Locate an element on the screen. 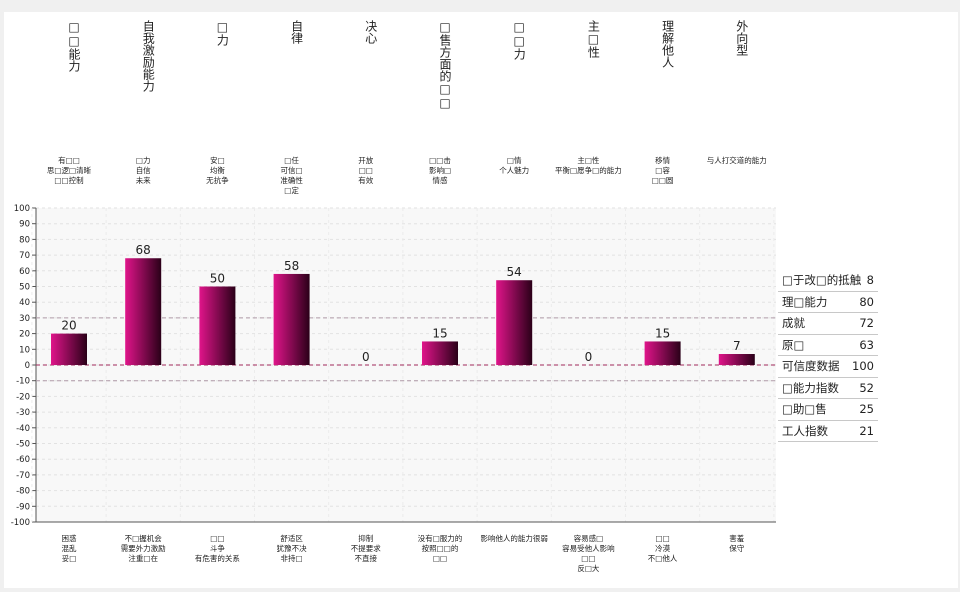 This screenshot has width=960, height=592. description-line: 保守 is located at coordinates (737, 548).